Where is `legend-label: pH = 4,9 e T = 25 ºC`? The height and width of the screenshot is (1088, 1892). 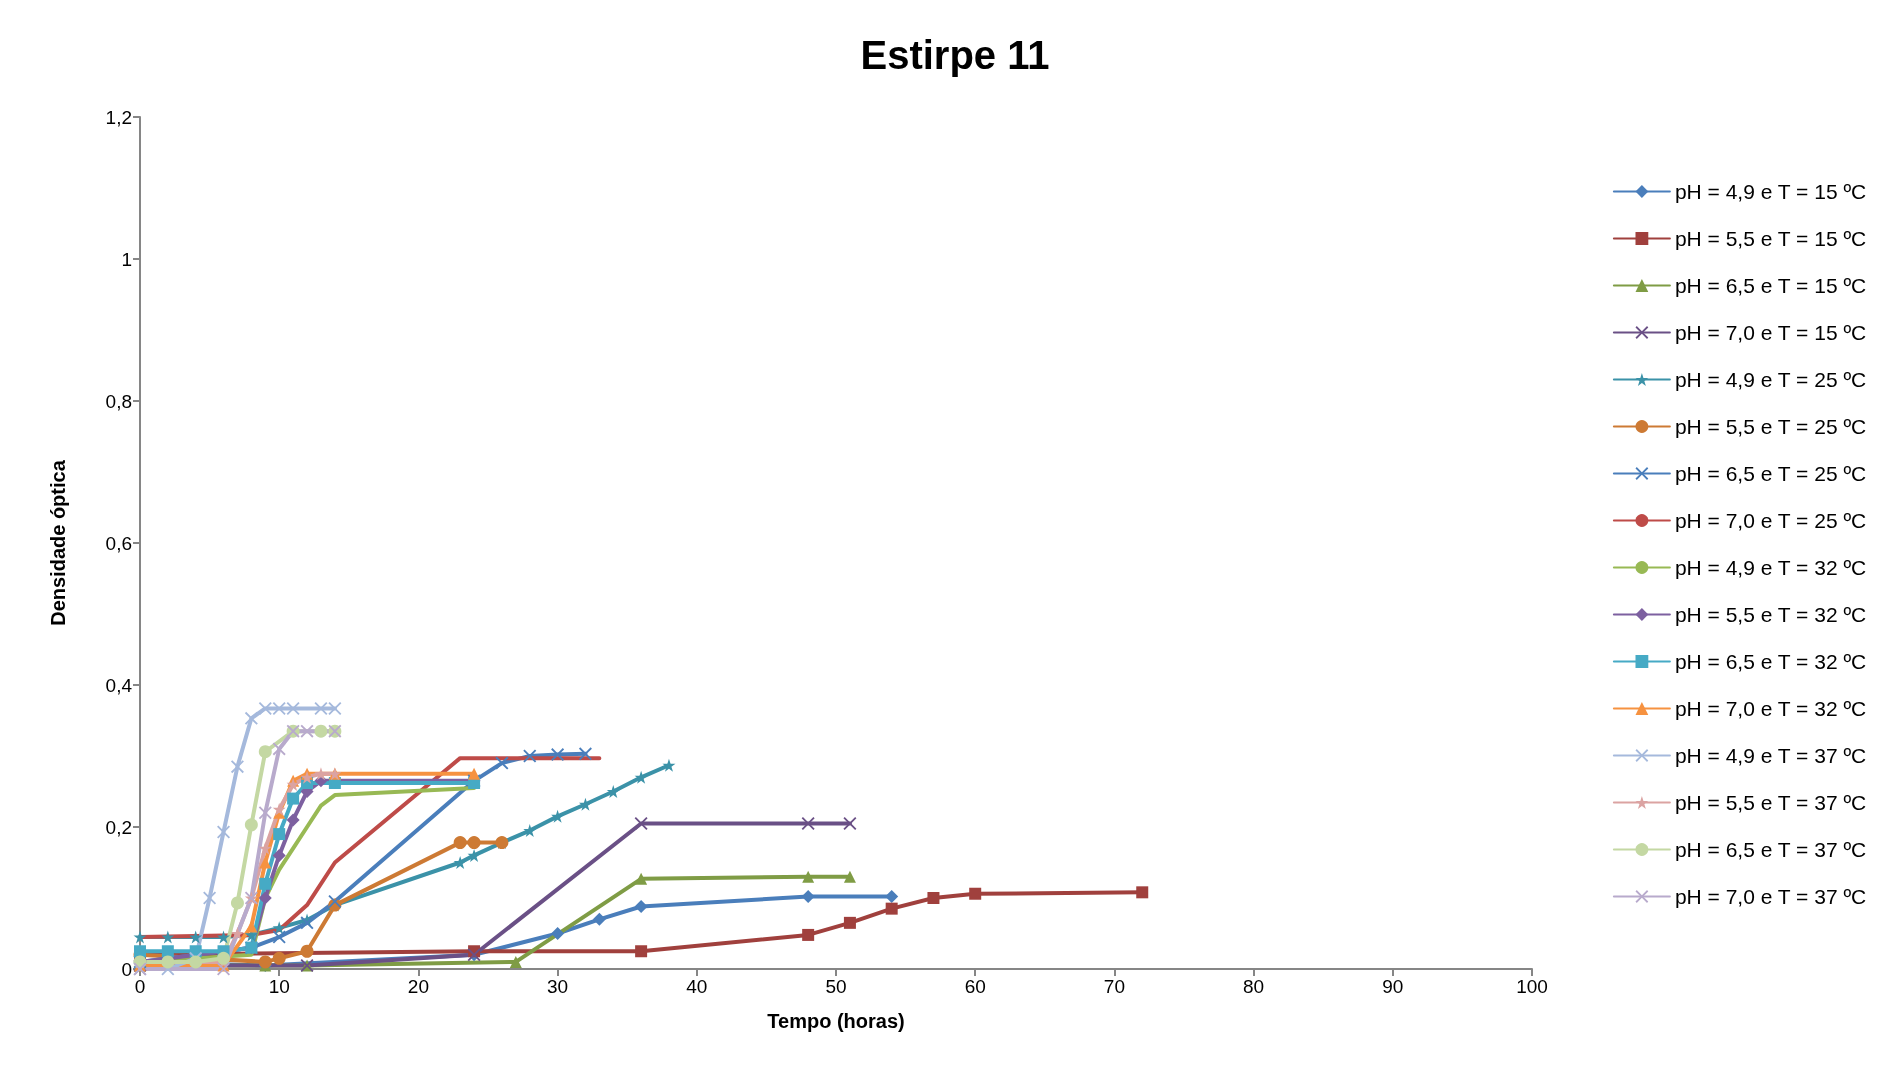 legend-label: pH = 4,9 e T = 25 ºC is located at coordinates (1770, 379).